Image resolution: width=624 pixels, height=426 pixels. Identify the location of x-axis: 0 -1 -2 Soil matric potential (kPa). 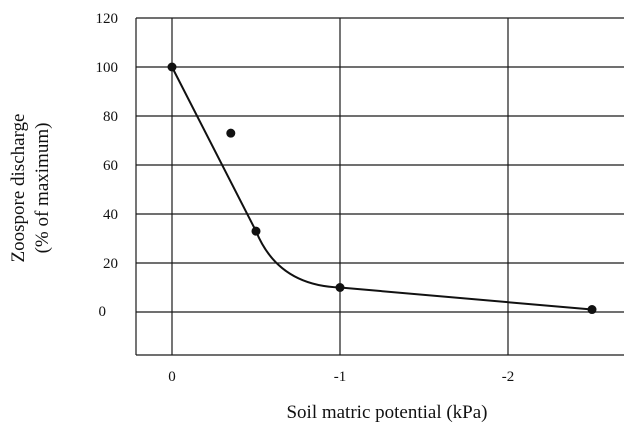
(341, 396).